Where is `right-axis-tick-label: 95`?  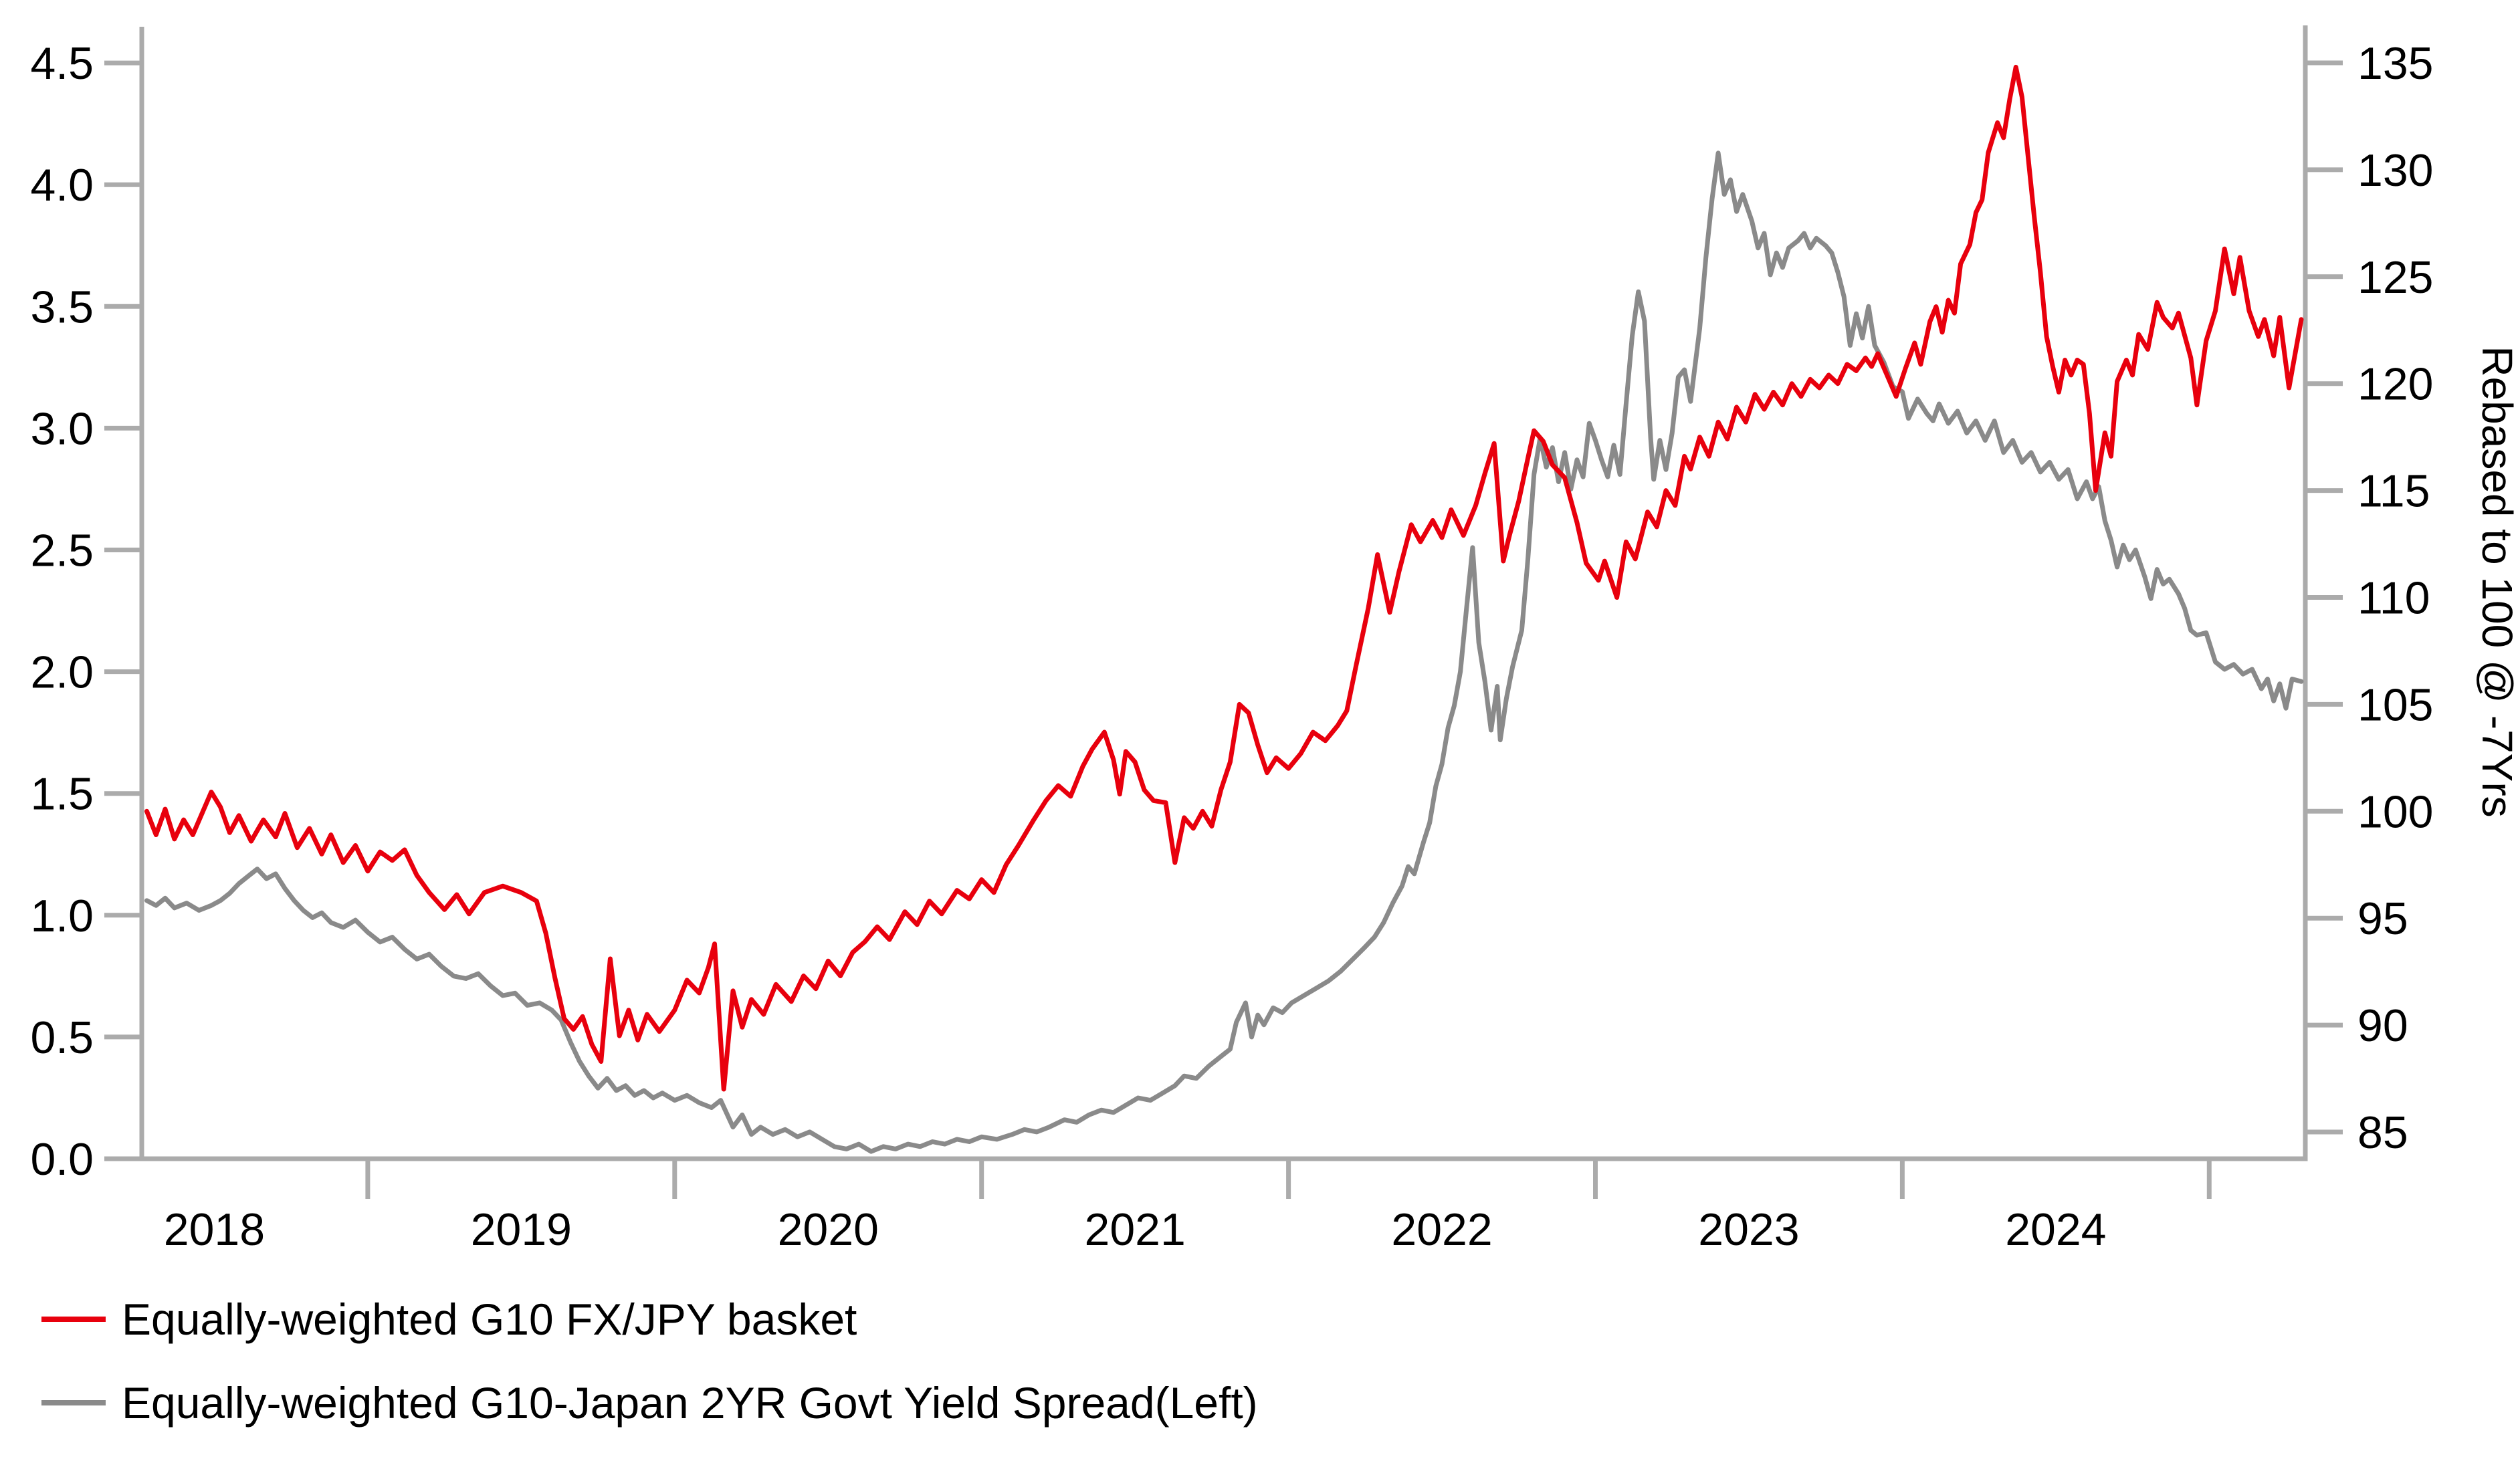 right-axis-tick-label: 95 is located at coordinates (2382, 918).